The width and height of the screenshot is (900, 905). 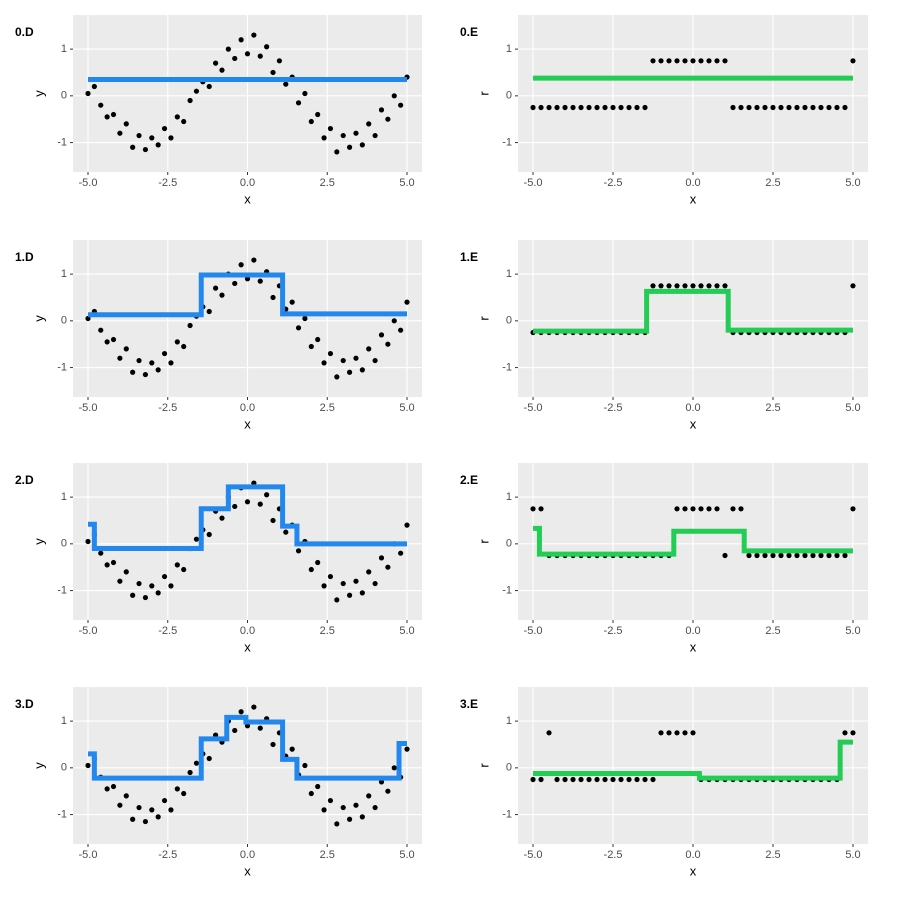 What do you see at coordinates (24, 32) in the screenshot?
I see `panel-title: 0.D` at bounding box center [24, 32].